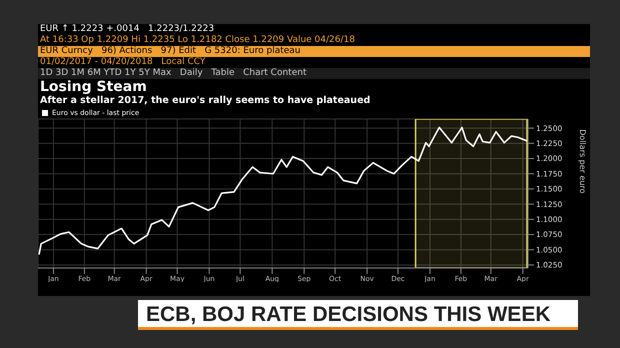 Image resolution: width=620 pixels, height=348 pixels. What do you see at coordinates (314, 29) in the screenshot?
I see `text: EUR ↑ 1.2223 +.0014 1.2223/1.2223` at bounding box center [314, 29].